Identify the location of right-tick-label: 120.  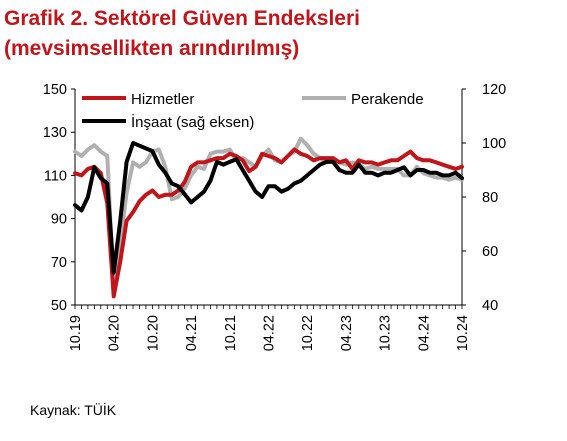
(494, 90).